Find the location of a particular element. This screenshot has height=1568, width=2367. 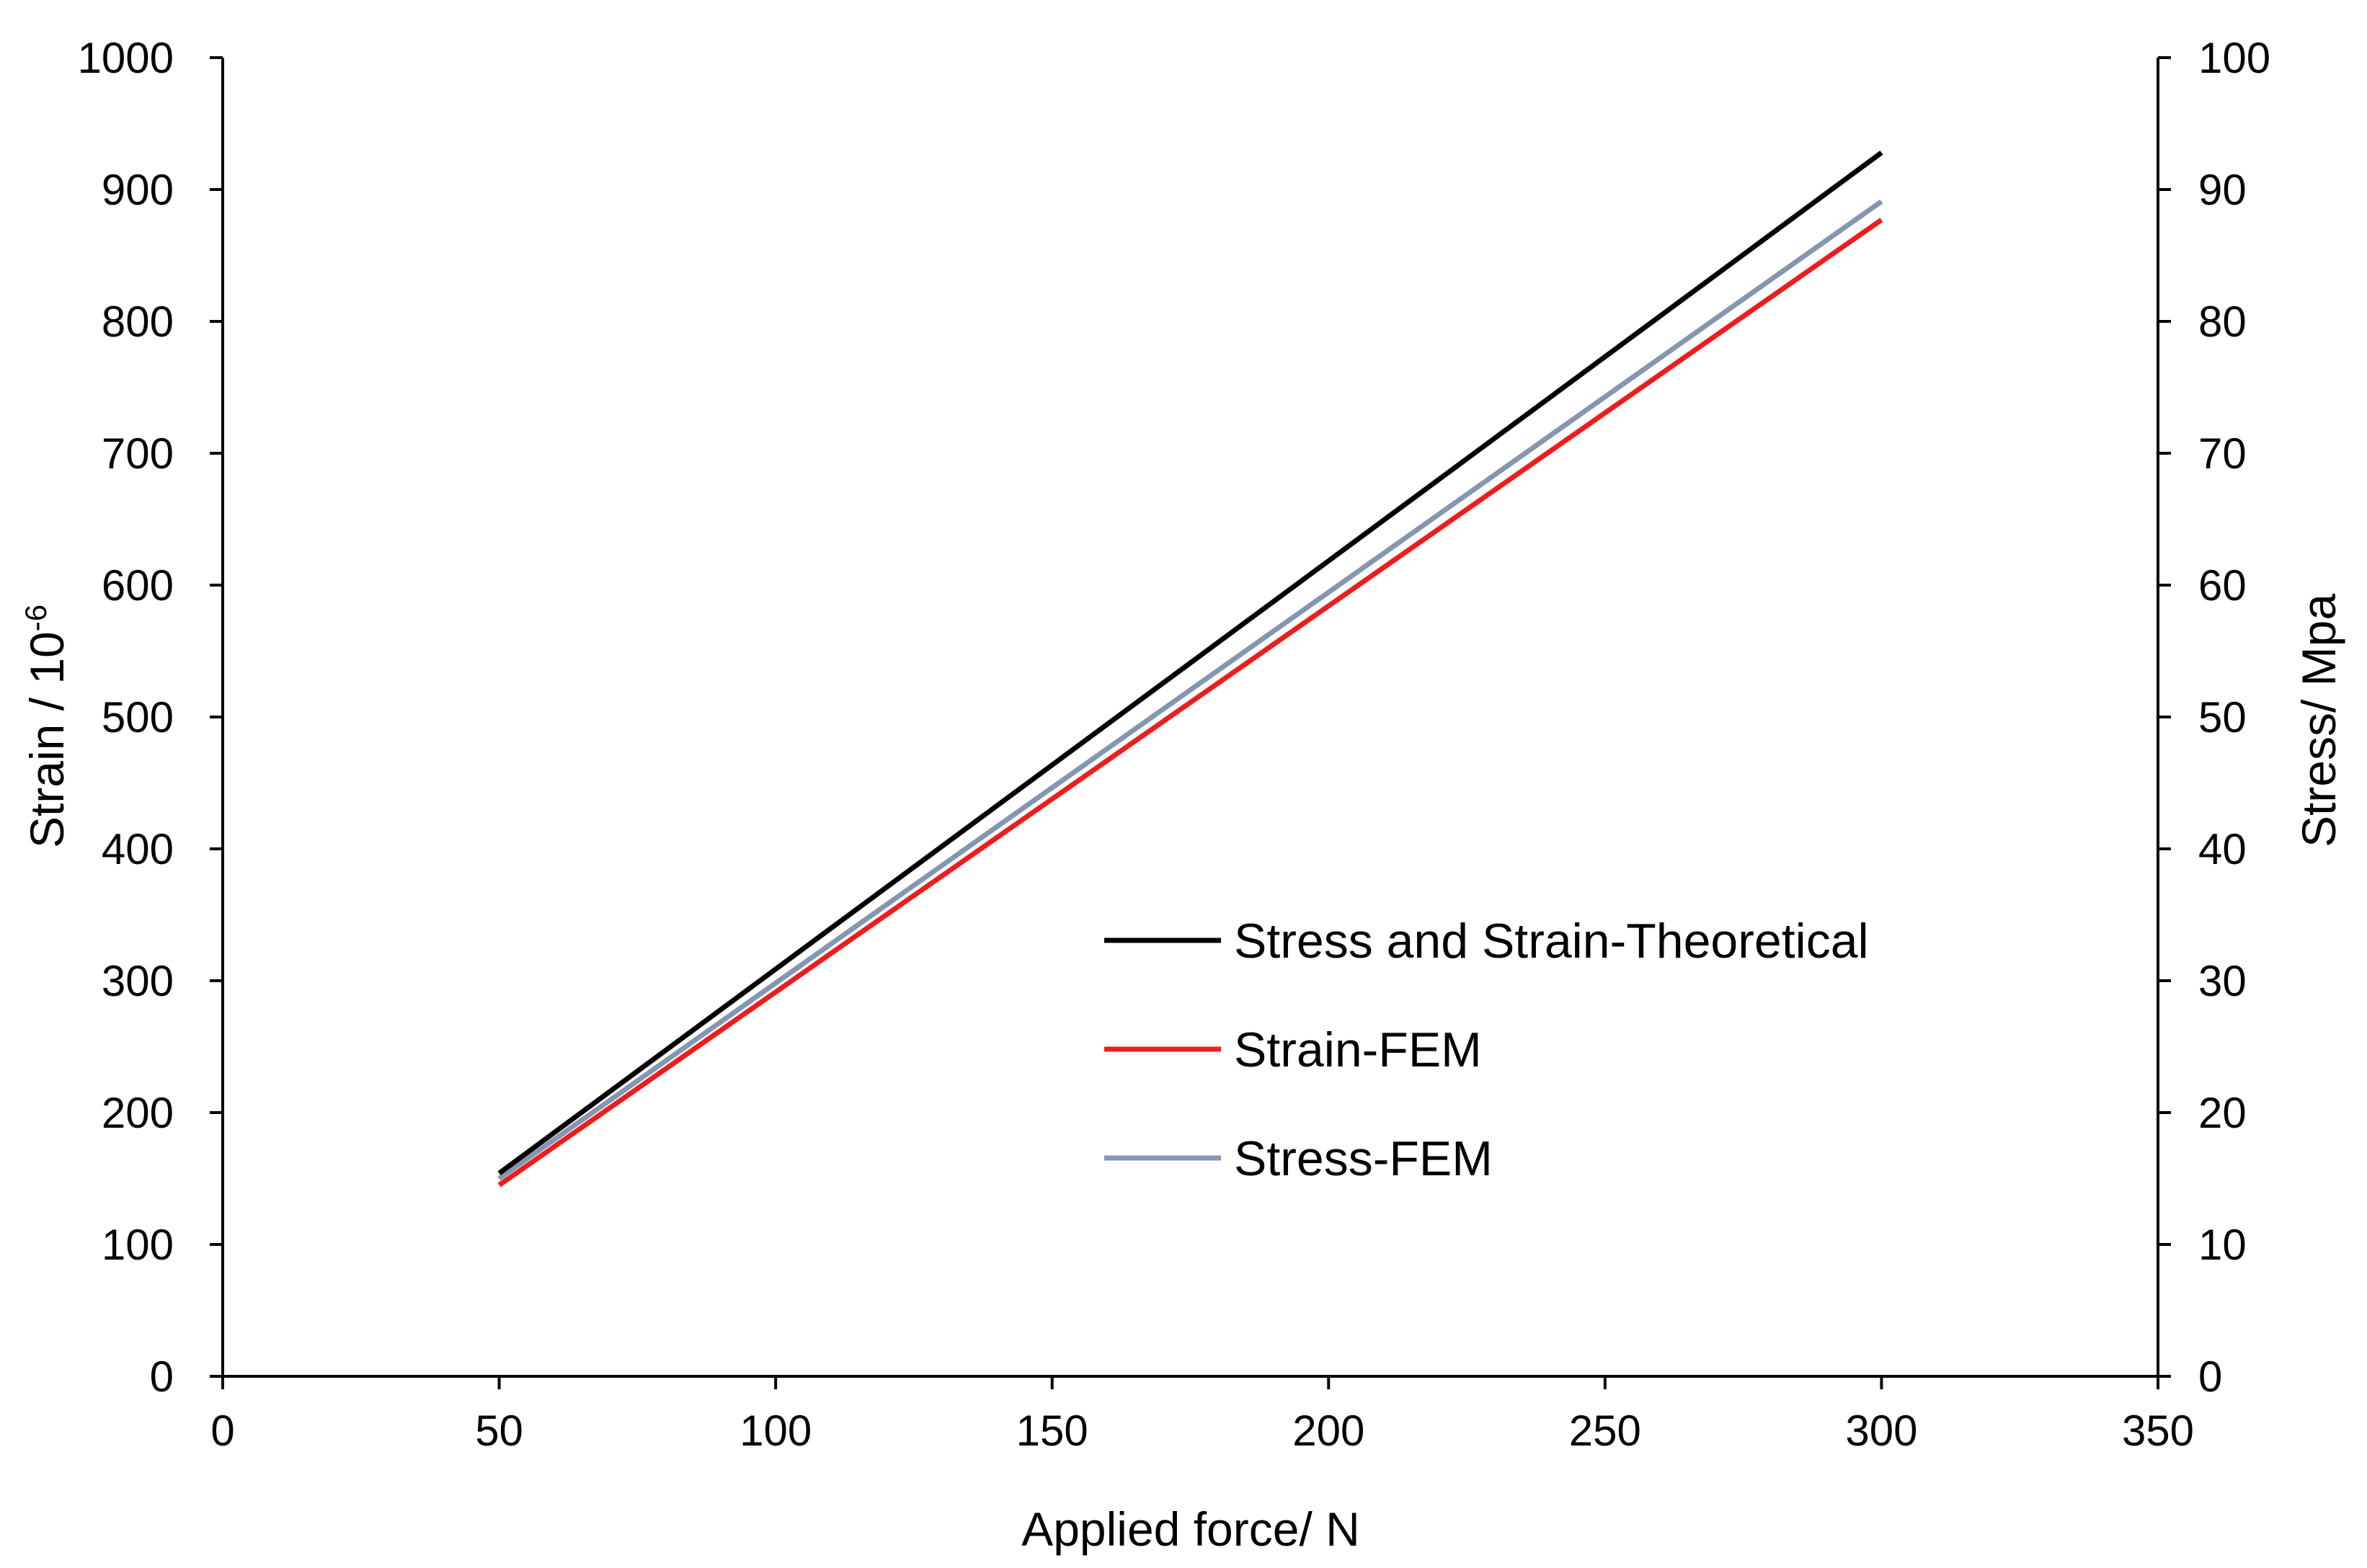

legend-label-2: Strain-FEM is located at coordinates (1358, 1050).